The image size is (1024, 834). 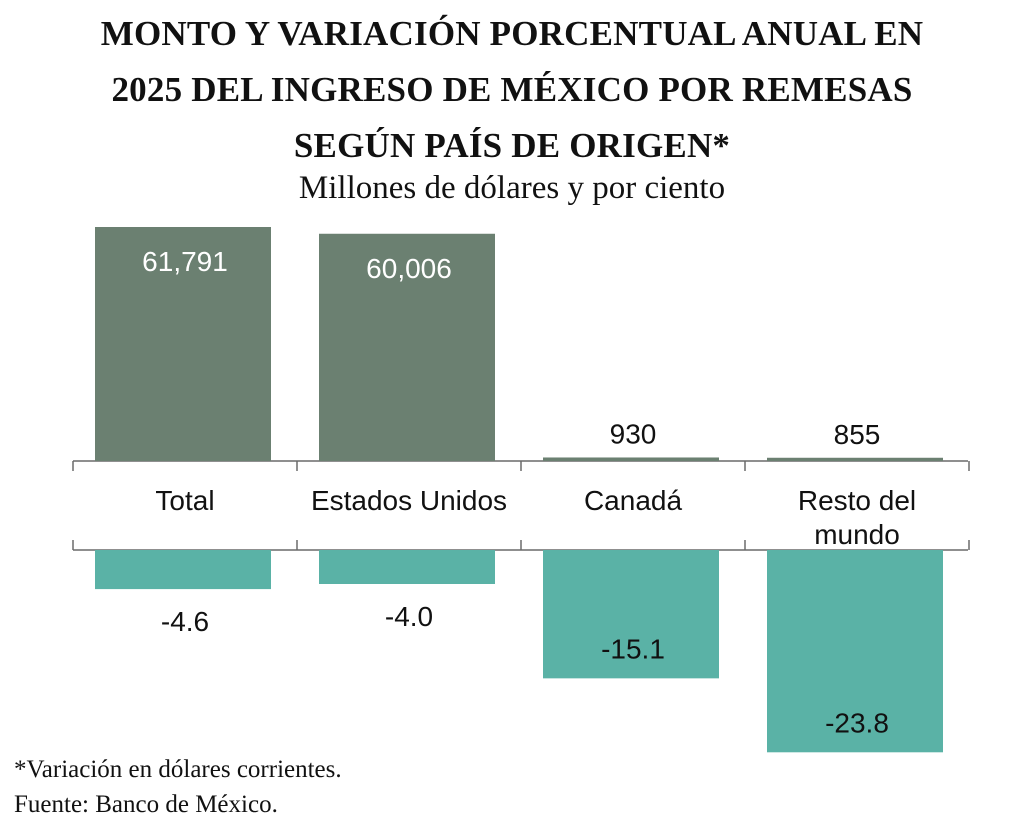 I want to click on amount-data-label: 930, so click(x=633, y=433).